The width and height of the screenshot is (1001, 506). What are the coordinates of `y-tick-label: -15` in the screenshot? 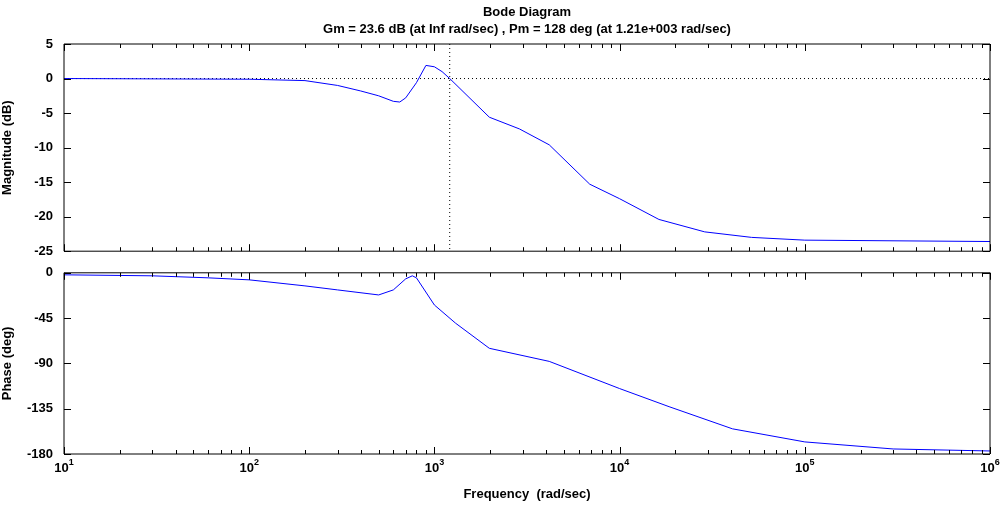 It's located at (43, 181).